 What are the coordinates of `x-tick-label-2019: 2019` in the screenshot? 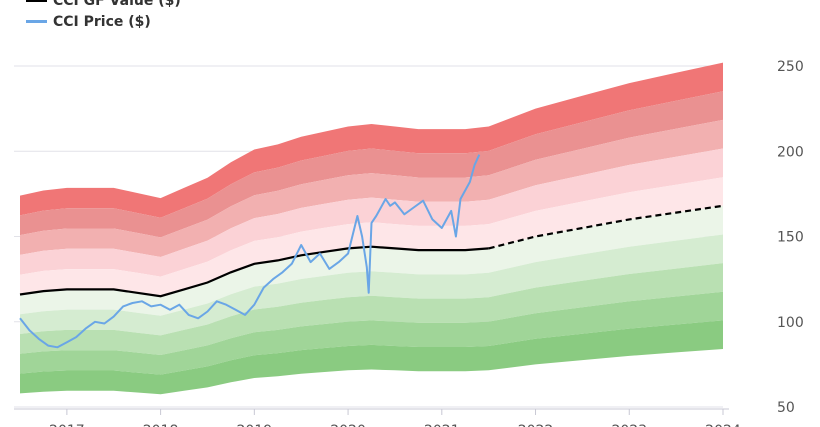 It's located at (255, 425).